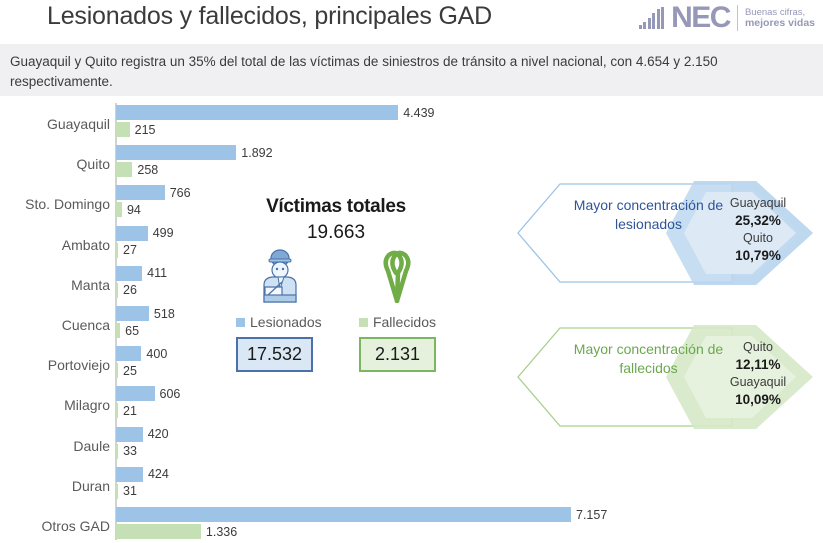  I want to click on chart-bar-value: 33, so click(130, 451).